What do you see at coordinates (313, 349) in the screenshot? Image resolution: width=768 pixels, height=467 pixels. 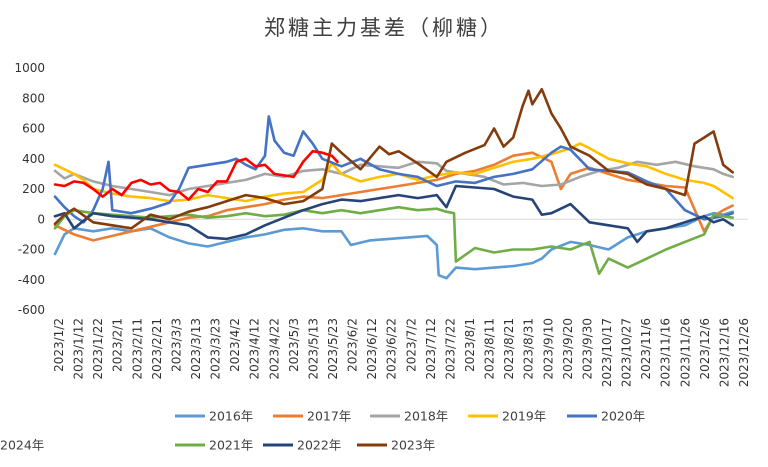 I see `x-tick-label: 2023/5/13` at bounding box center [313, 349].